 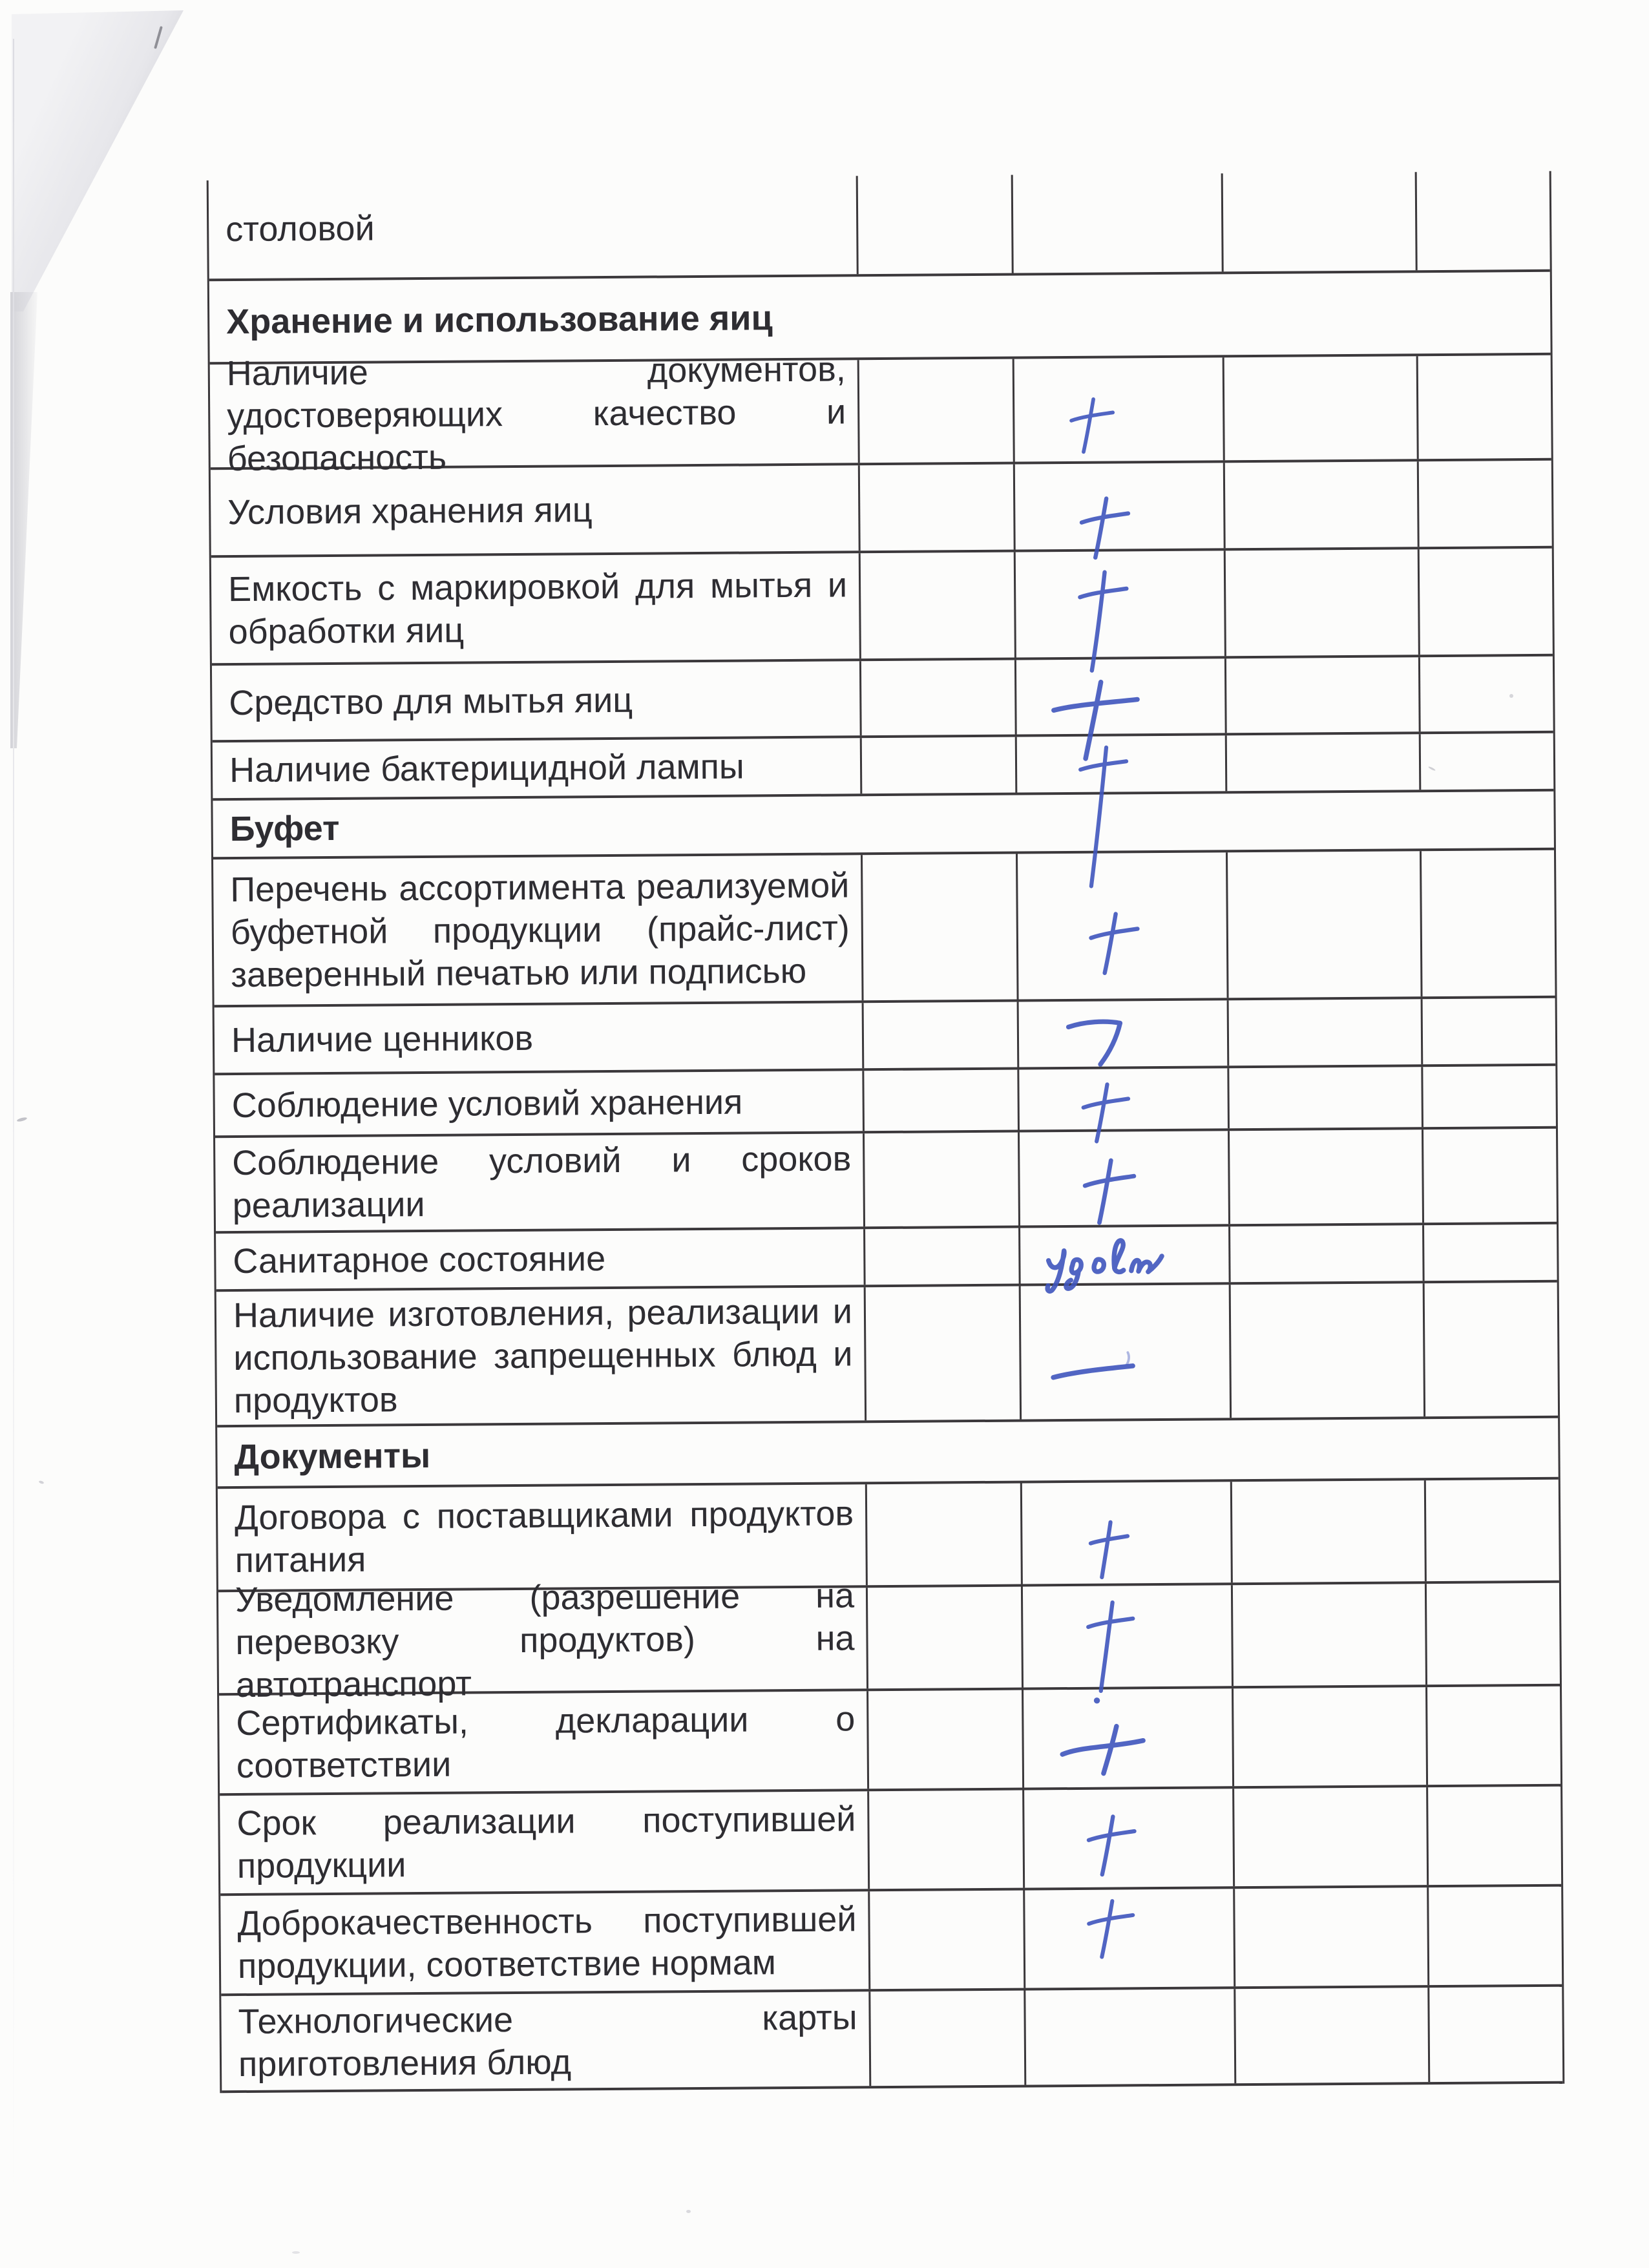 What do you see at coordinates (548, 2041) in the screenshot?
I see `row-label: Технологические карты приготовления блюд` at bounding box center [548, 2041].